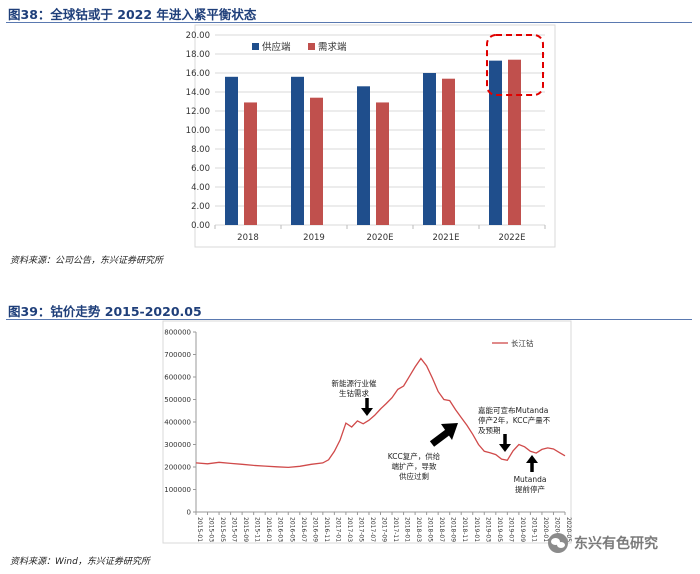 Image resolution: width=700 pixels, height=574 pixels. Describe the element at coordinates (568, 529) in the screenshot. I see `x-tick-label: 2020-05` at that location.